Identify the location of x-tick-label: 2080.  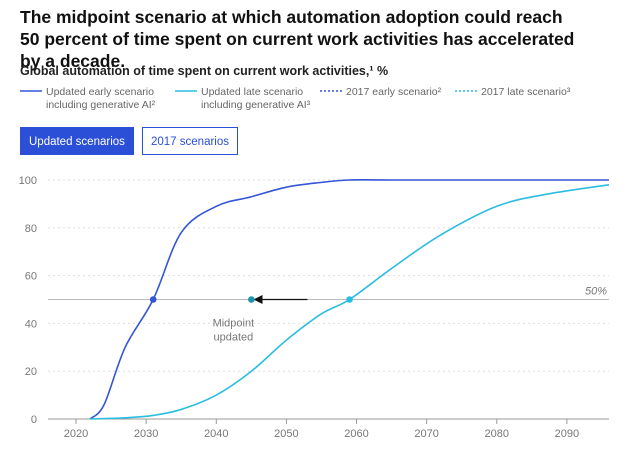
(497, 434).